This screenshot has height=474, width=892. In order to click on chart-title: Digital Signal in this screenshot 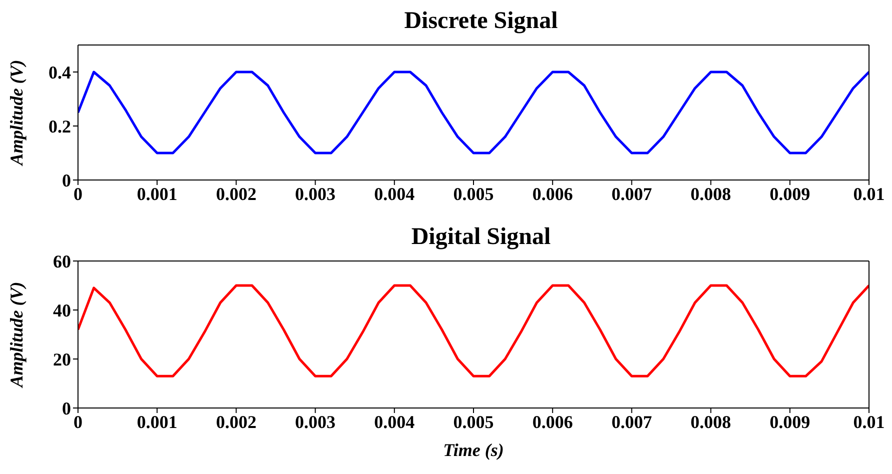, I will do `click(481, 237)`.